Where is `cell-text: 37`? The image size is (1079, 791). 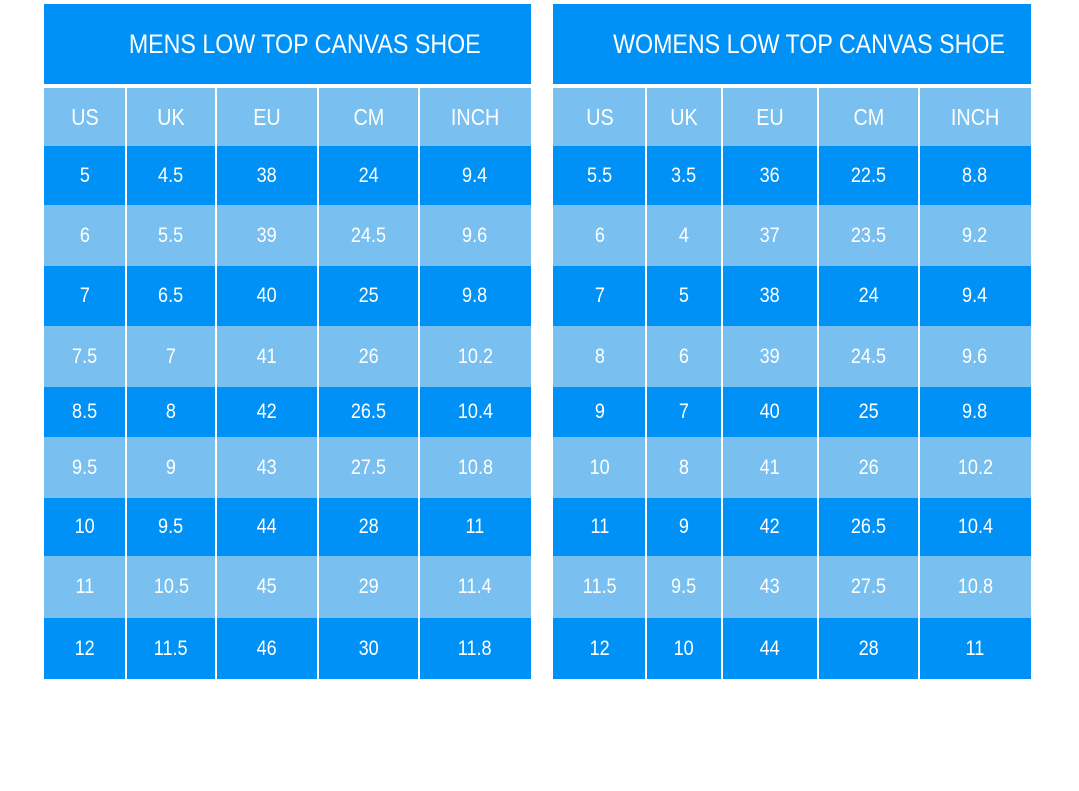
cell-text: 37 is located at coordinates (770, 235).